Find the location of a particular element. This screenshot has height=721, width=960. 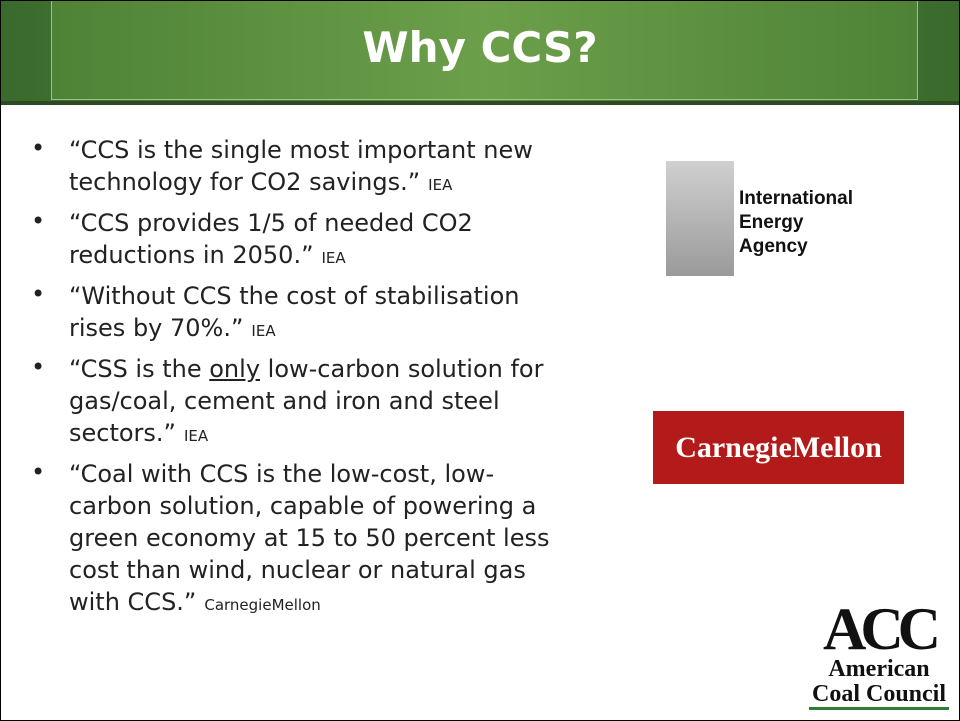

bullet-line: reductions in 2050.” IEA is located at coordinates (309, 256).